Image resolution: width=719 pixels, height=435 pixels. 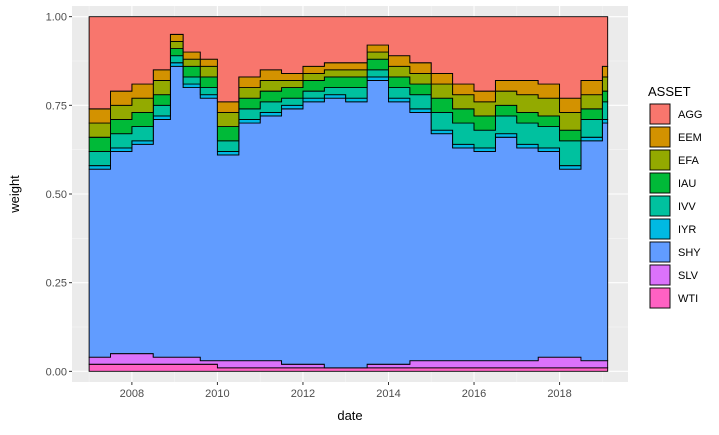 I want to click on legend-swatch-efa, so click(x=660, y=160).